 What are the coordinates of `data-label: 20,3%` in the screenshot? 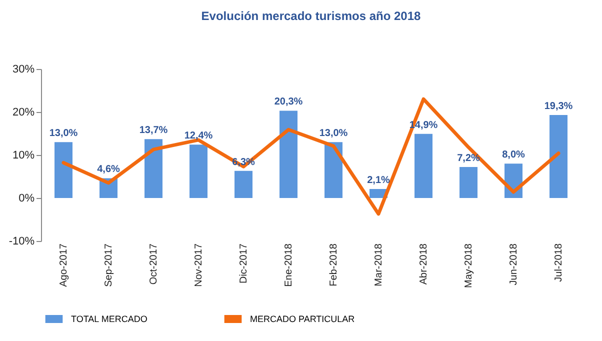 It's located at (288, 102).